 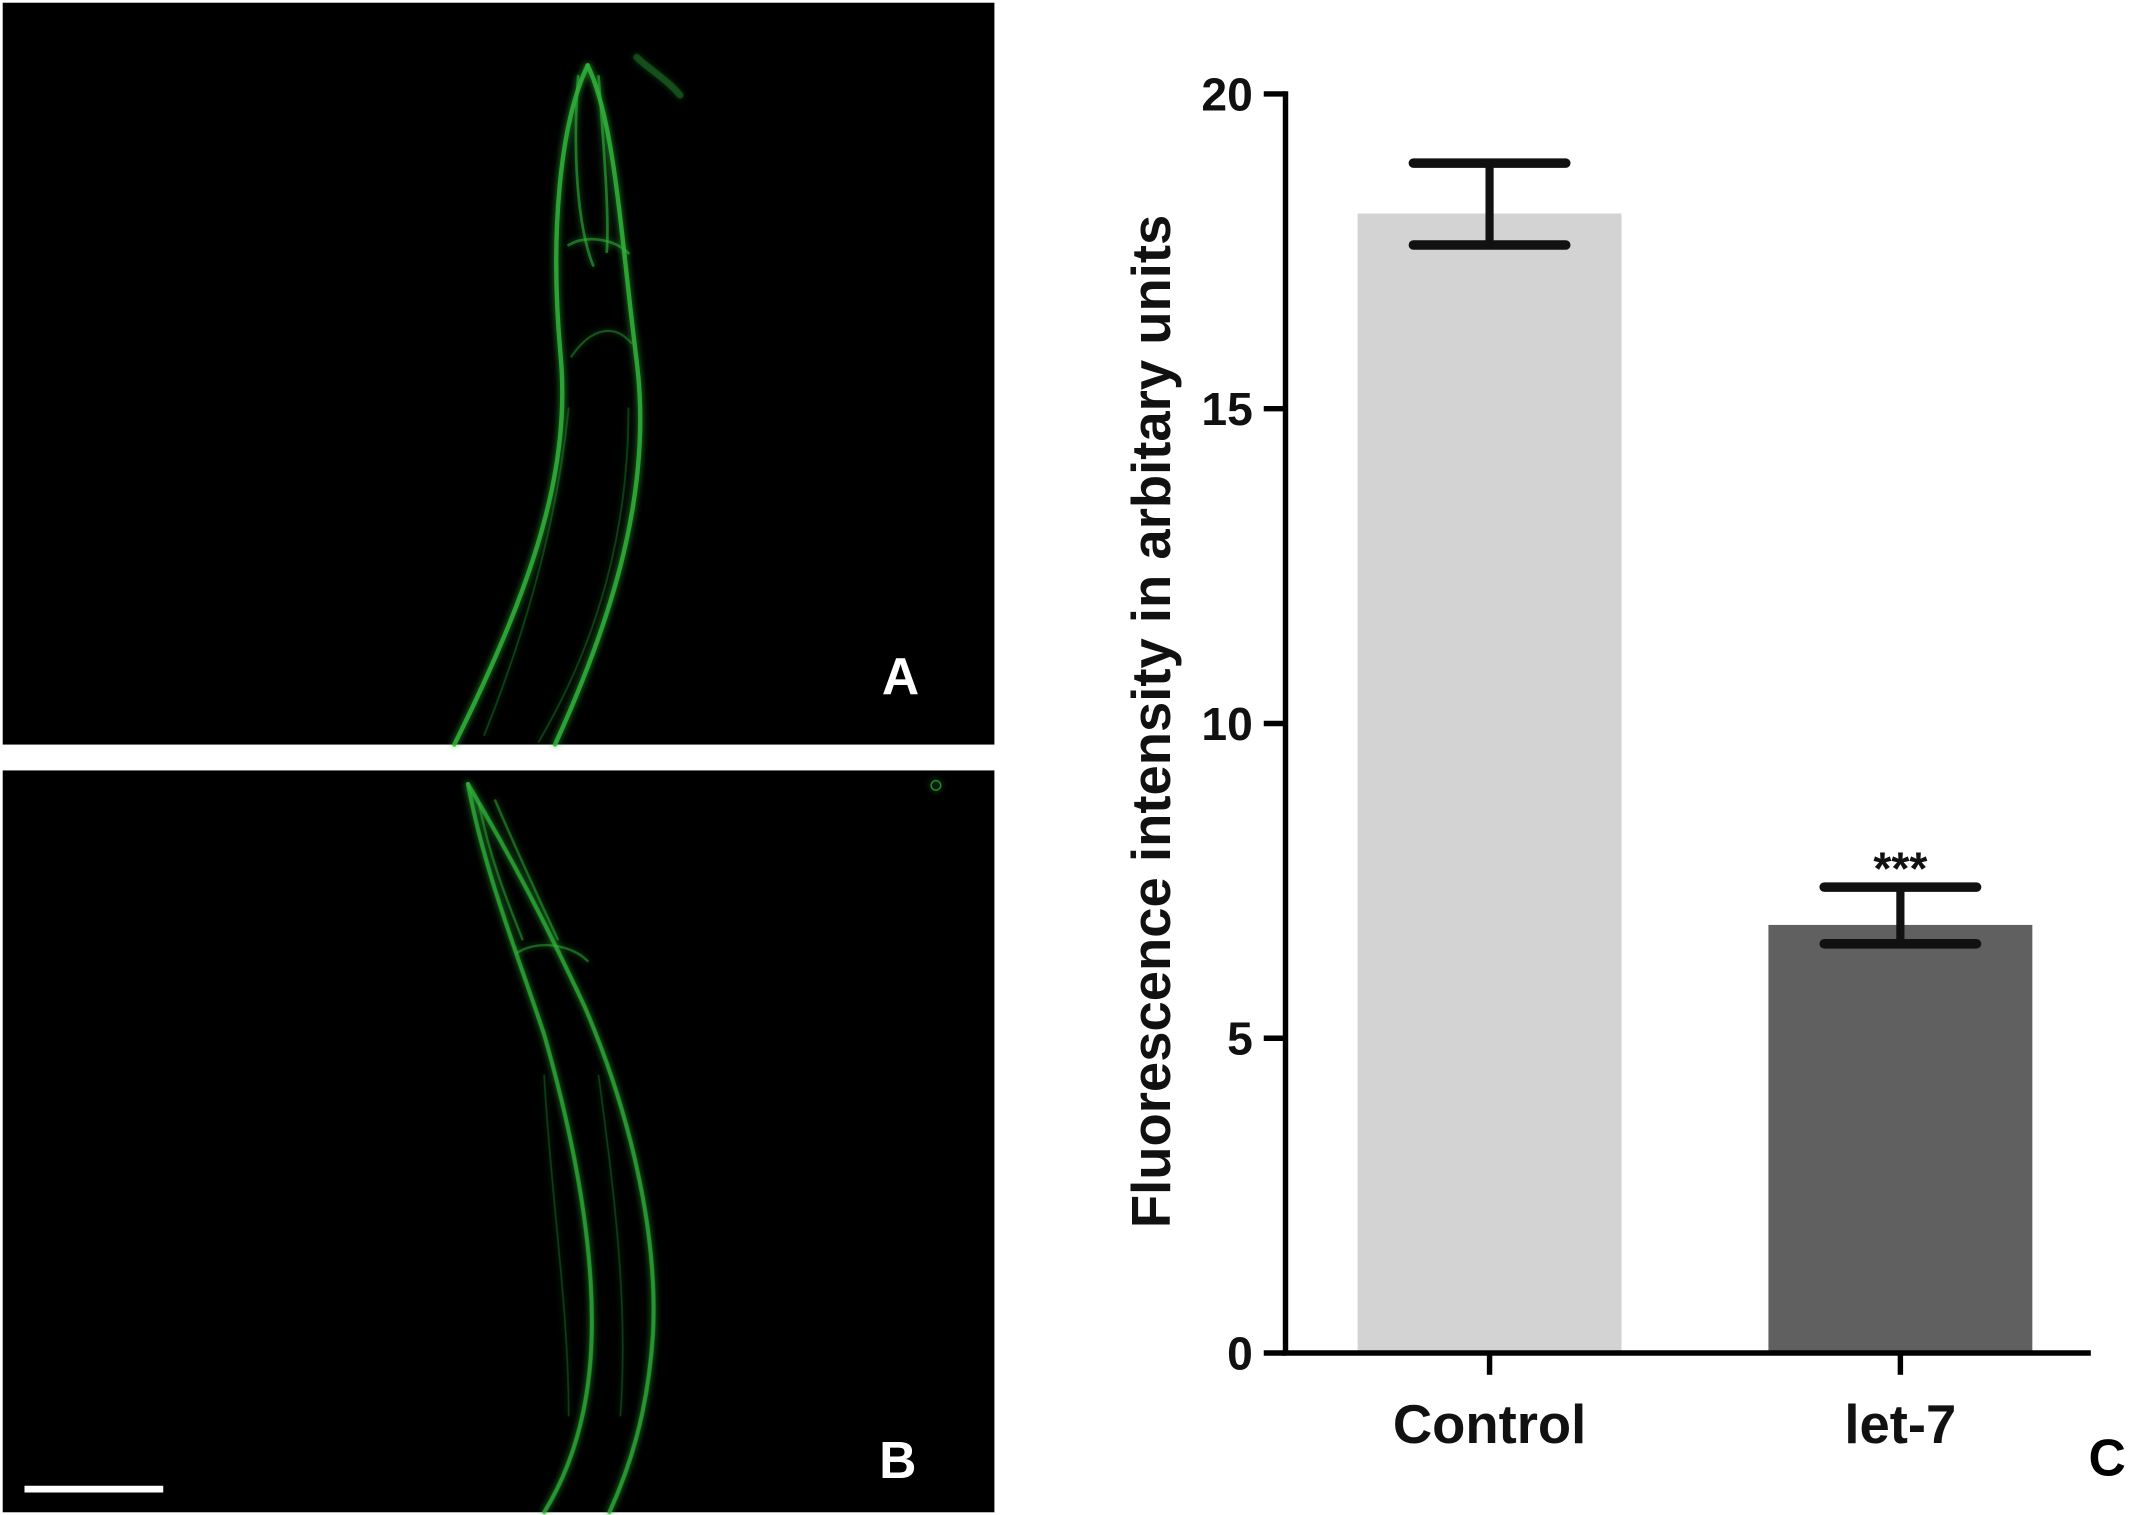 What do you see at coordinates (1489, 1424) in the screenshot?
I see `category-label-0: Control` at bounding box center [1489, 1424].